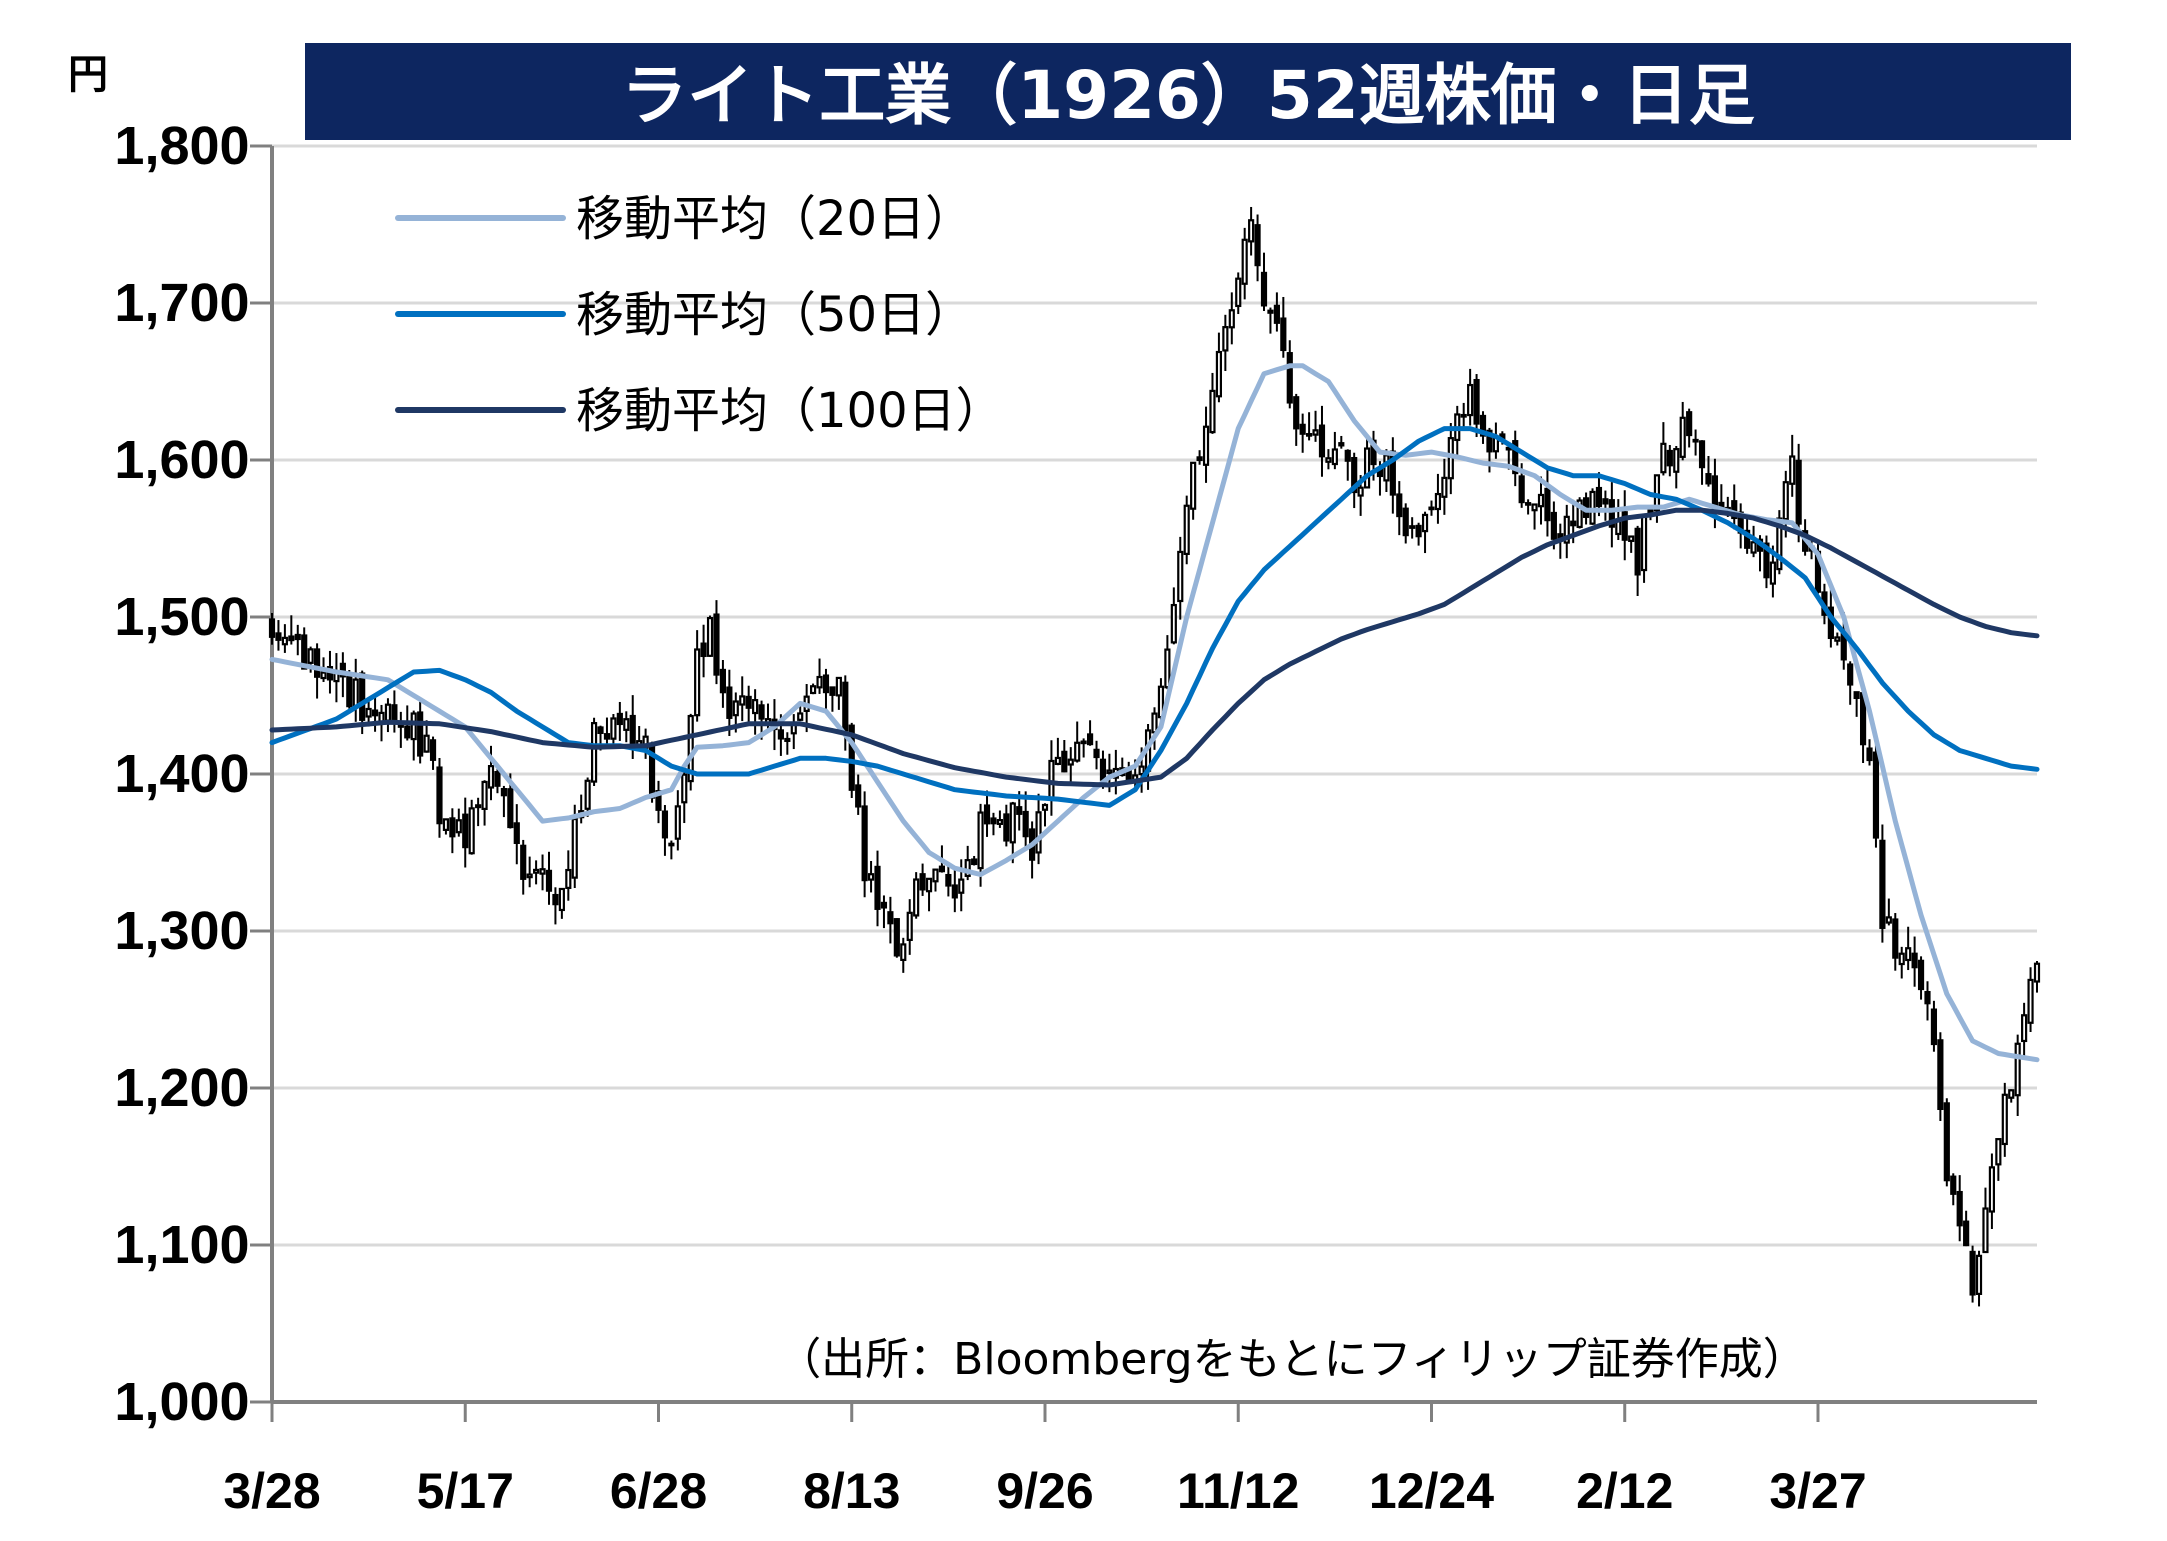  I want to click on legend-label-ma50: 移動平均（50日）, so click(774, 315).